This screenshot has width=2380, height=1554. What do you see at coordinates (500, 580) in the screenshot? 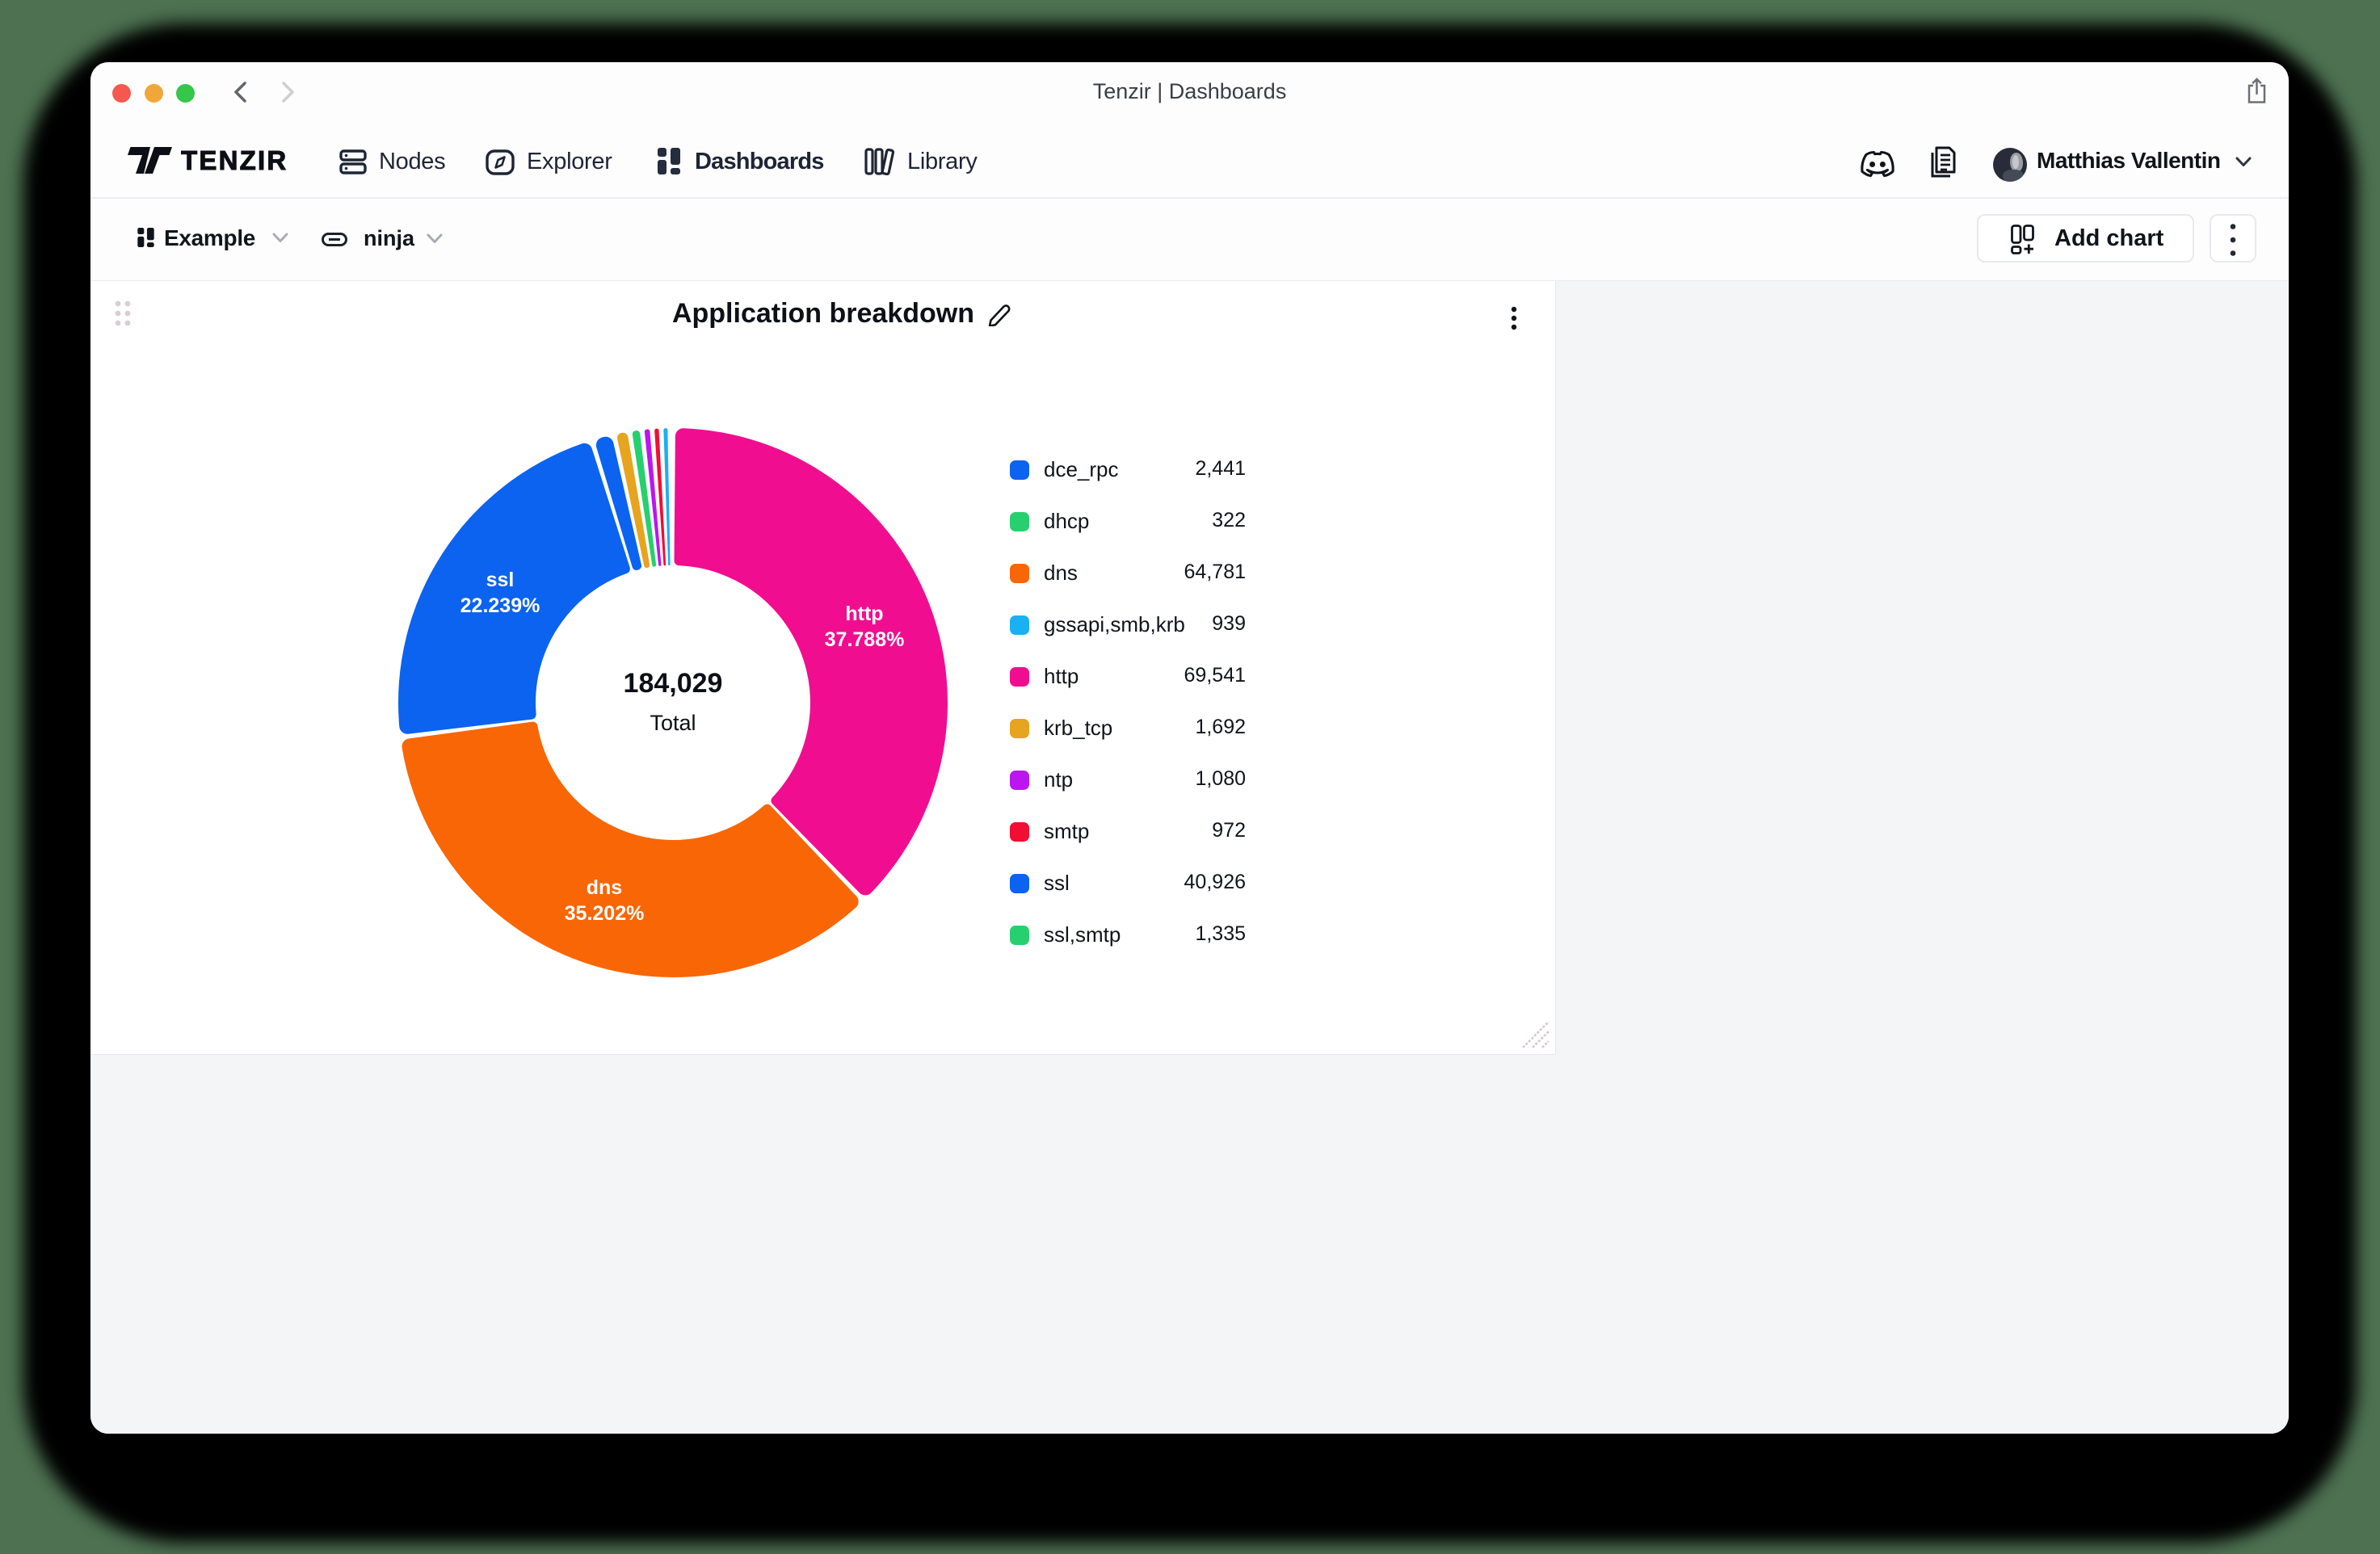
I see `svg-text: ssl` at bounding box center [500, 580].